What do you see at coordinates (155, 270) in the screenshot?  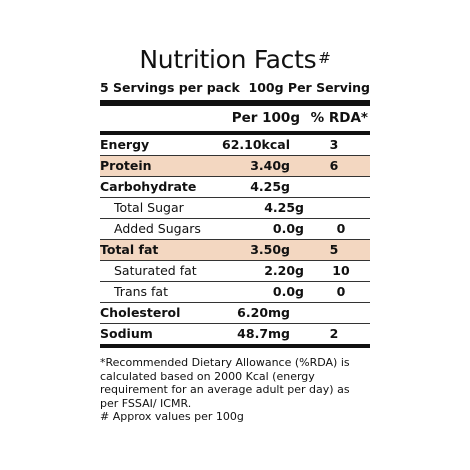 I see `nutrient-name: Saturated fat` at bounding box center [155, 270].